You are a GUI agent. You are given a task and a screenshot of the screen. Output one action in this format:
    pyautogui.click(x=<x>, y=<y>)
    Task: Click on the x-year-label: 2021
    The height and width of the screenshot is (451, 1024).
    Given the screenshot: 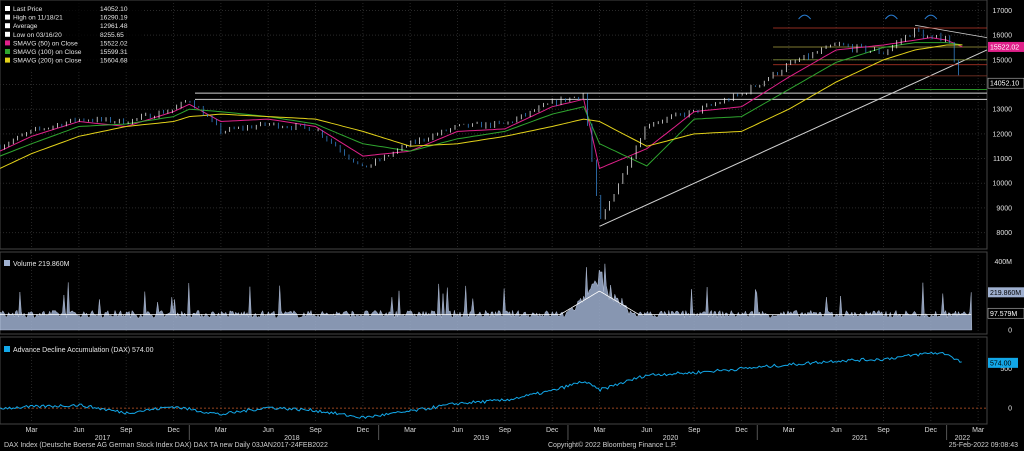 What is the action you would take?
    pyautogui.click(x=860, y=438)
    